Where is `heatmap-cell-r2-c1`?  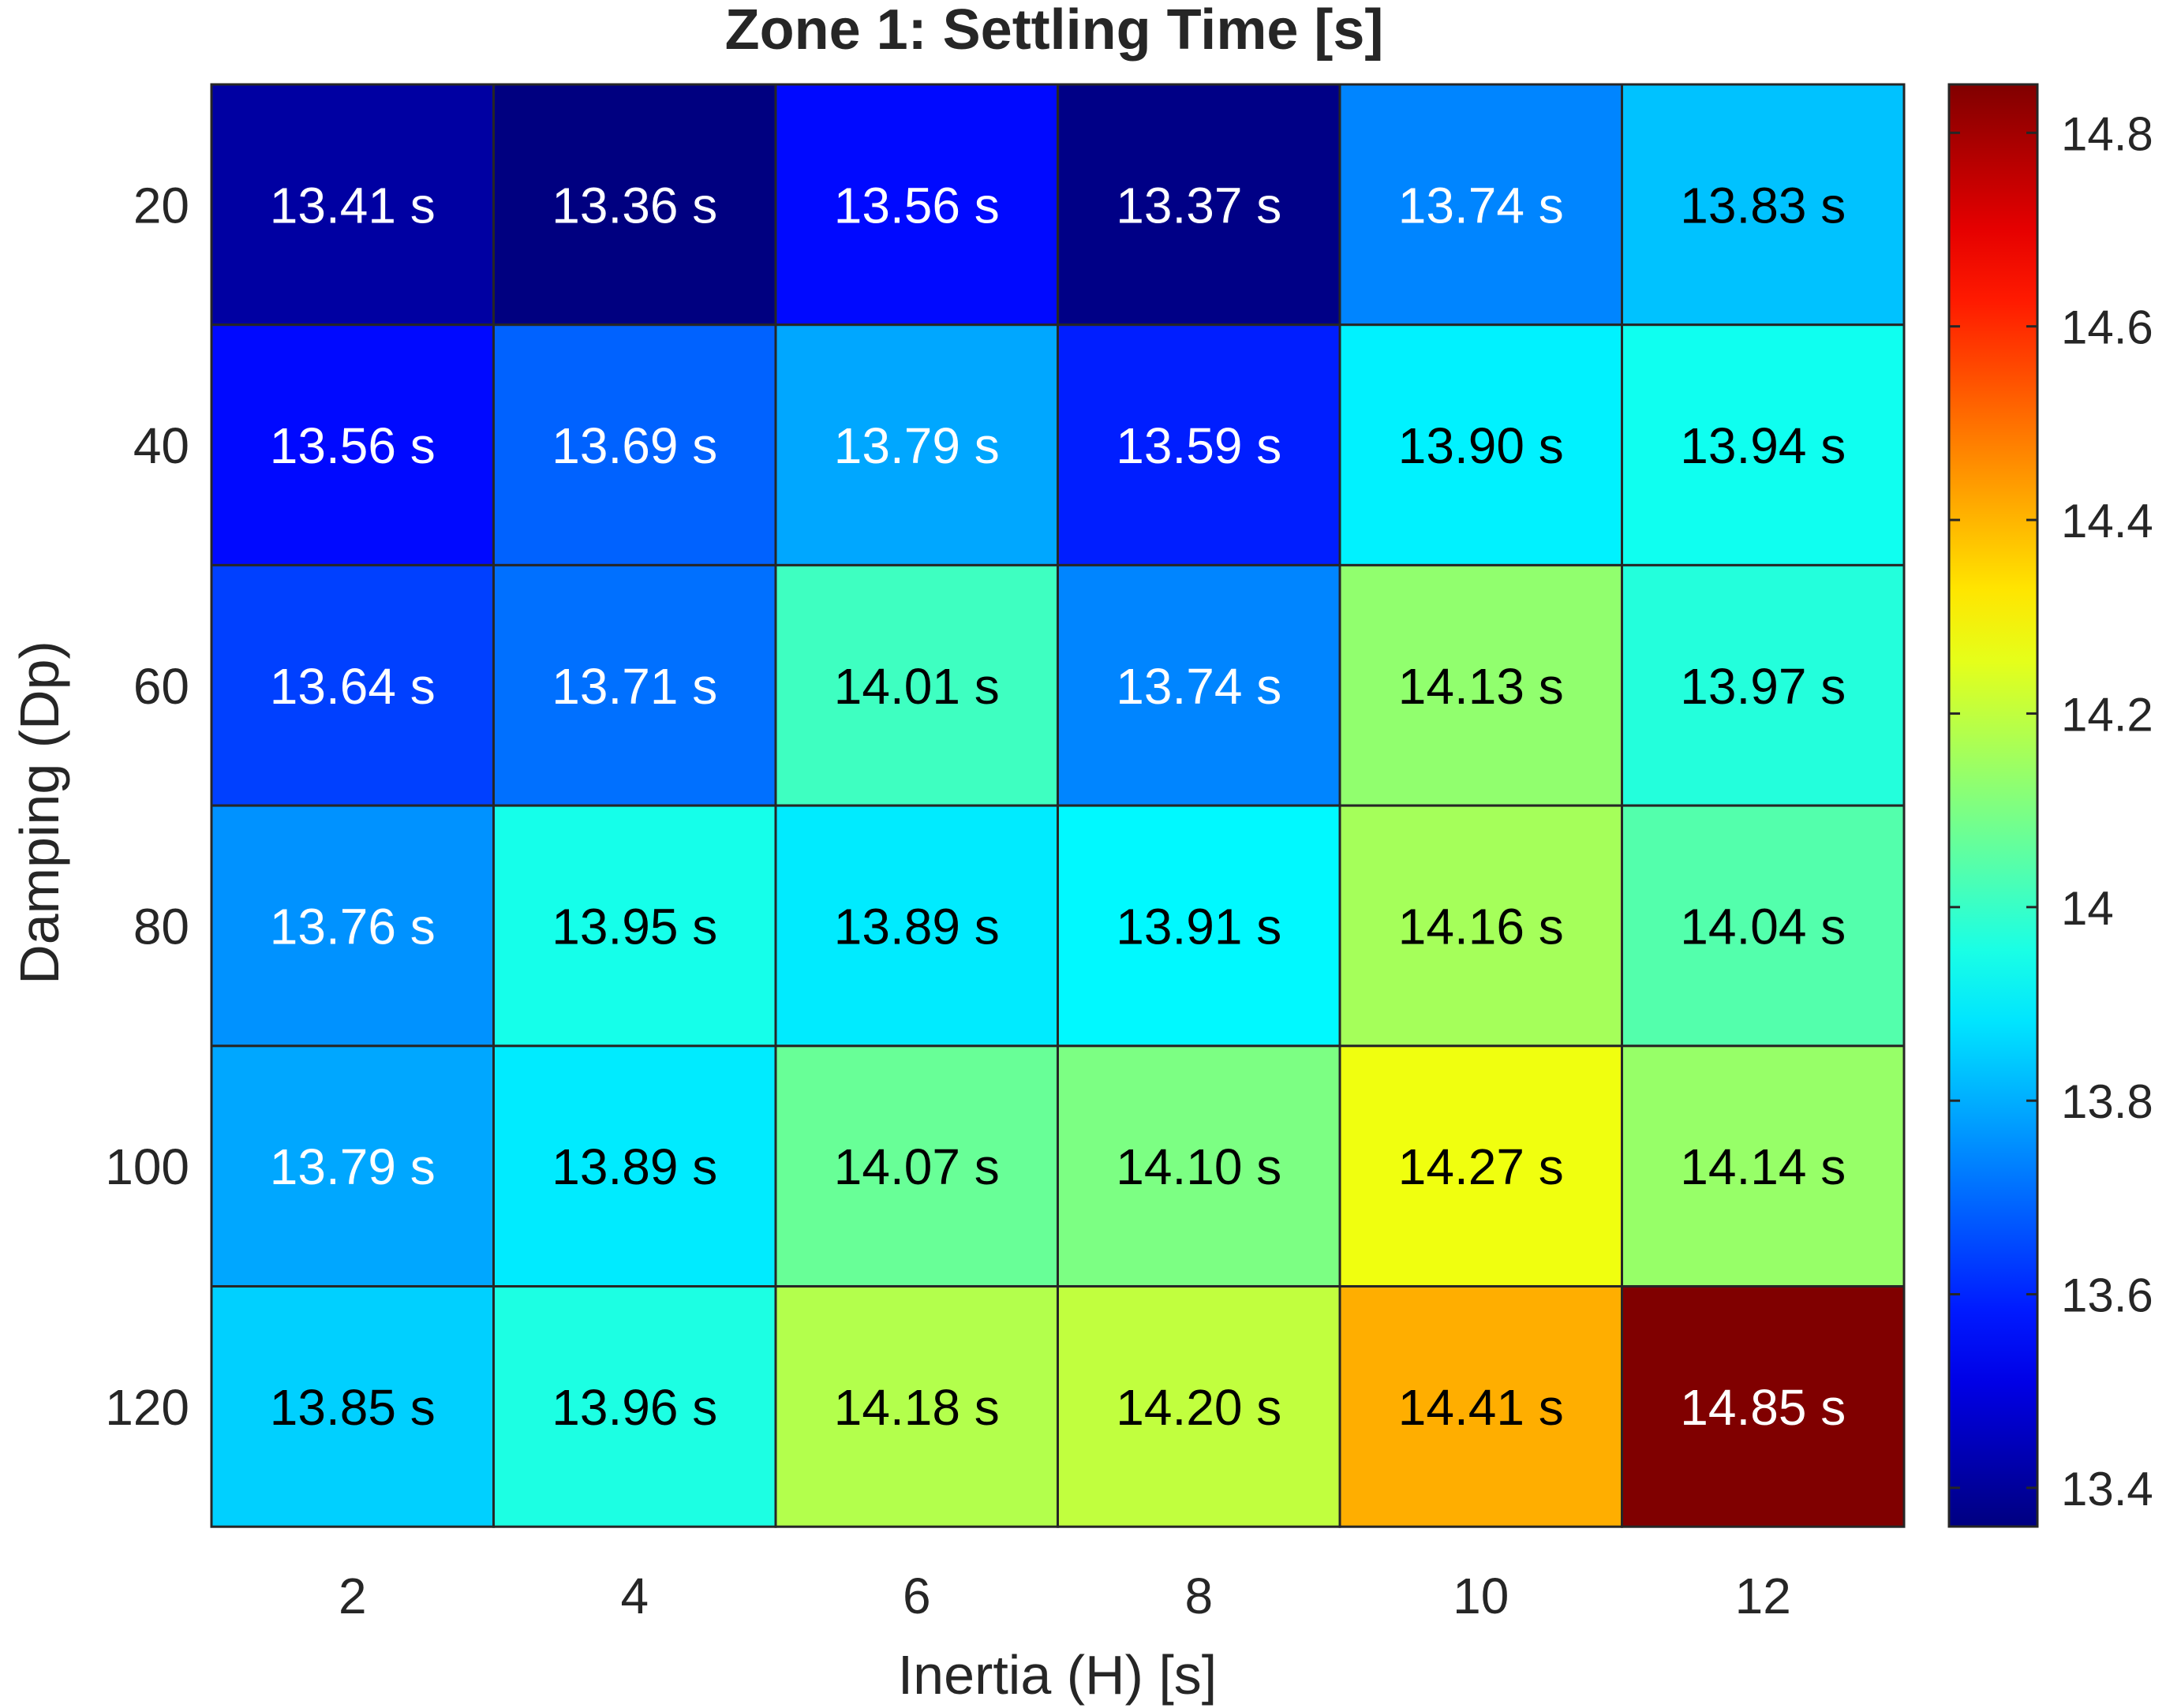
heatmap-cell-r2-c1 is located at coordinates (634, 685).